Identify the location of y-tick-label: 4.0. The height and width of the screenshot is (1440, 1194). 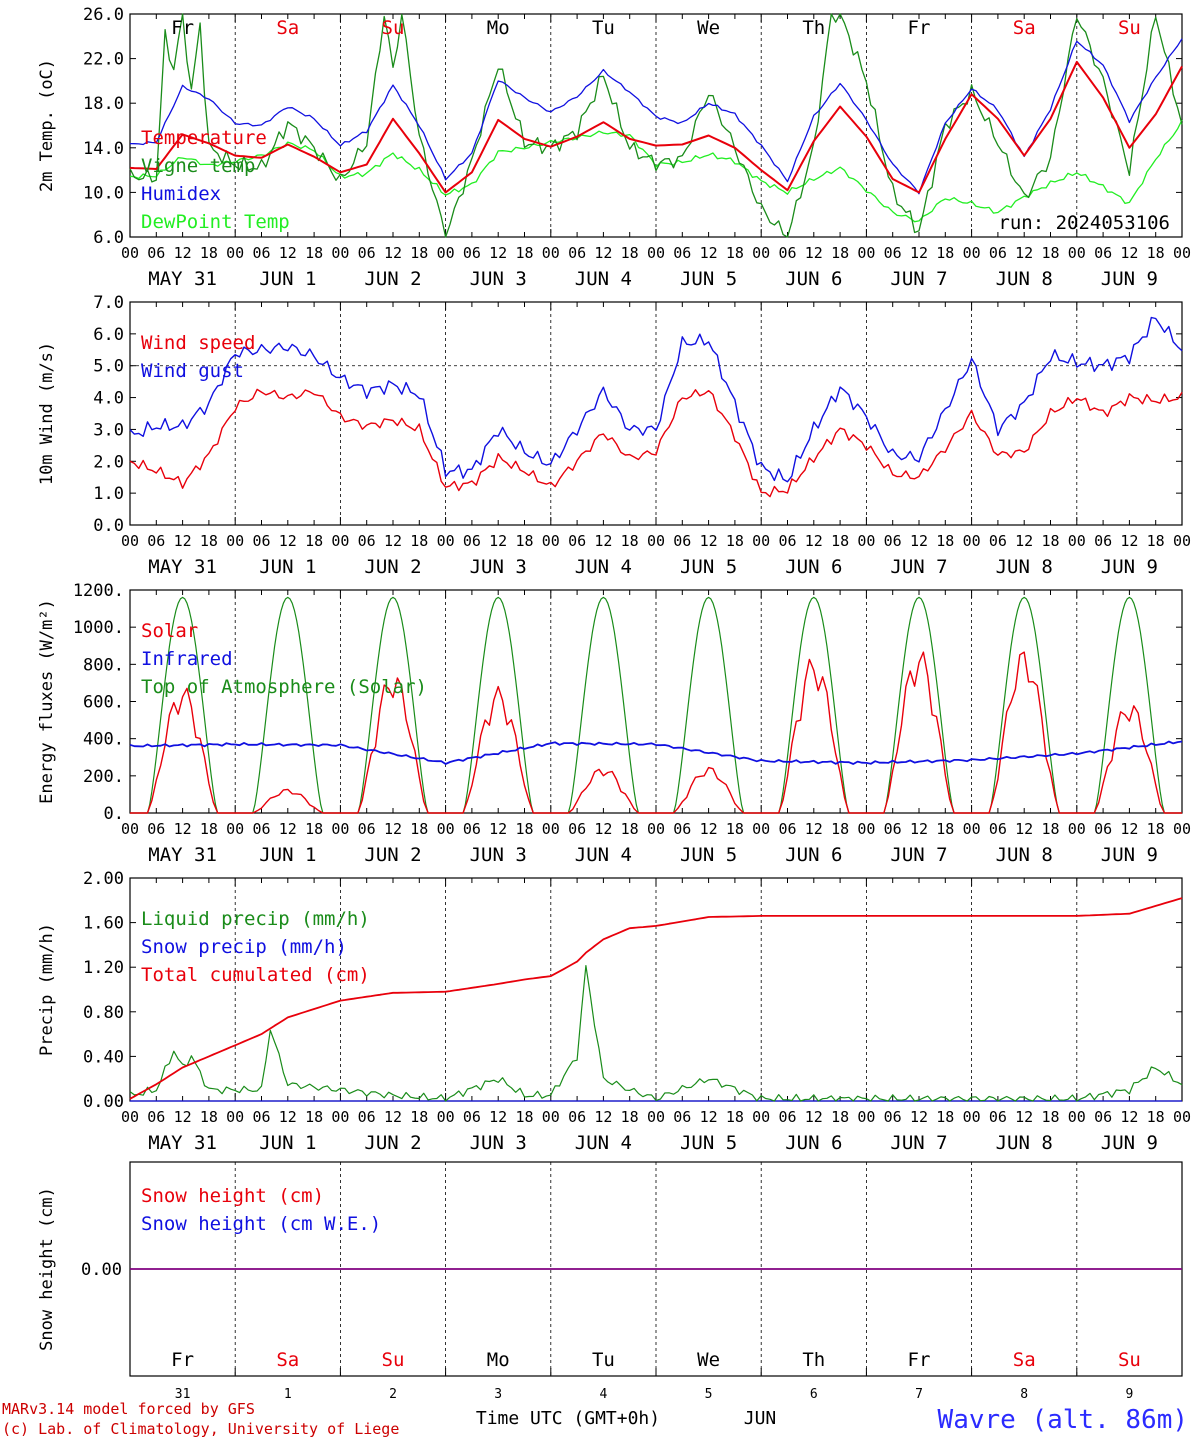
(108, 399).